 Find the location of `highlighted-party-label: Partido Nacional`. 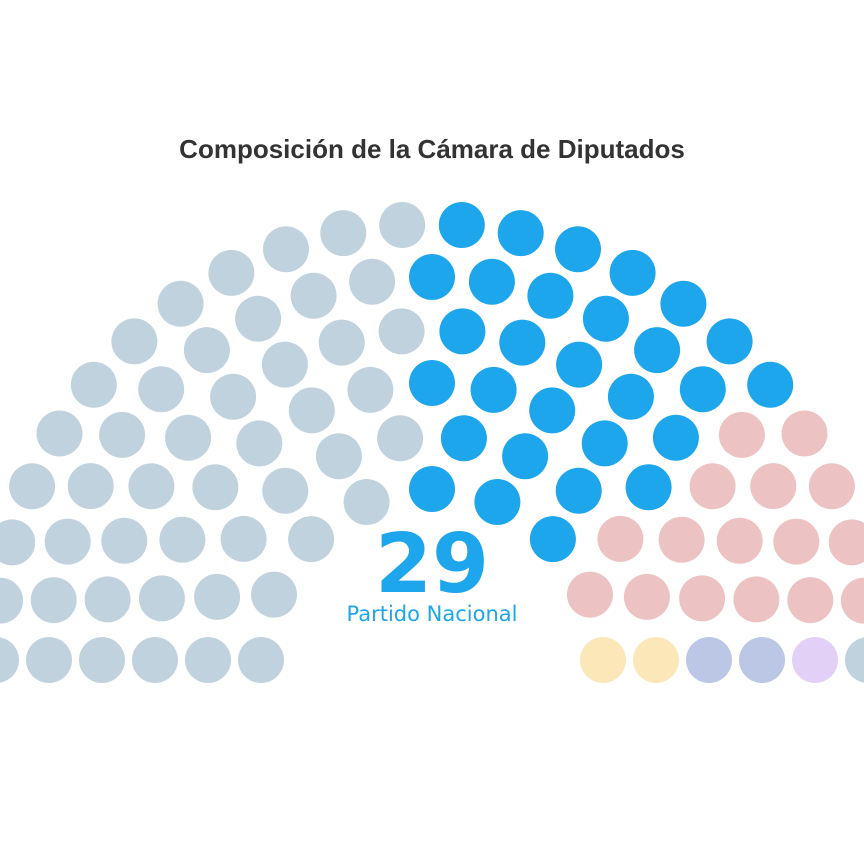

highlighted-party-label: Partido Nacional is located at coordinates (432, 614).